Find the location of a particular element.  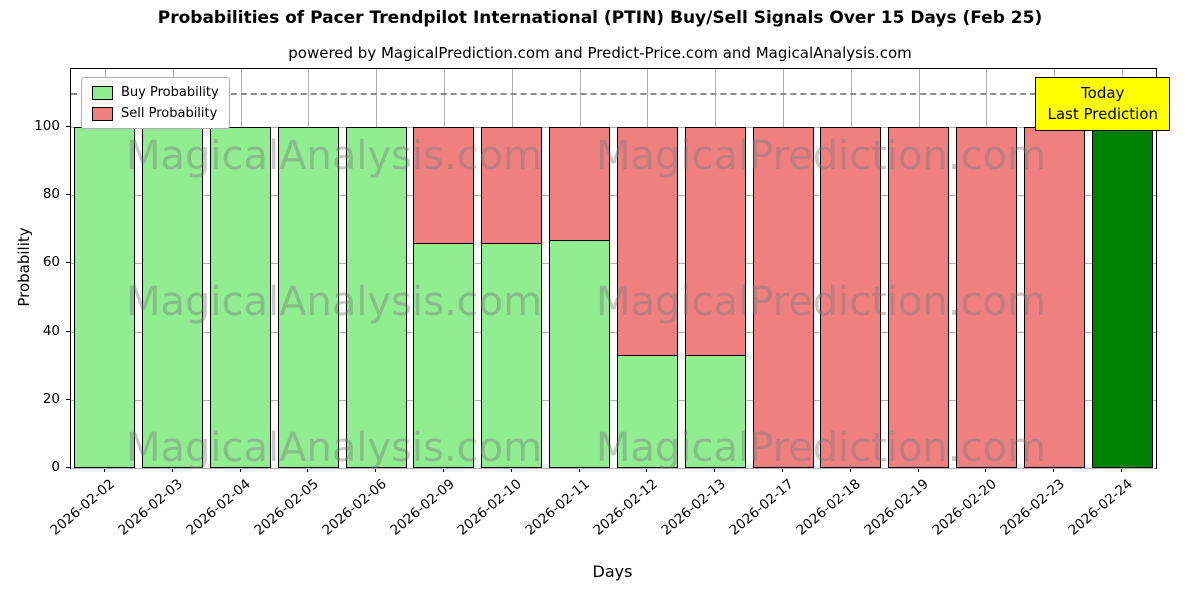

x-tick-label-text: 2026-02-04 is located at coordinates (218, 507).